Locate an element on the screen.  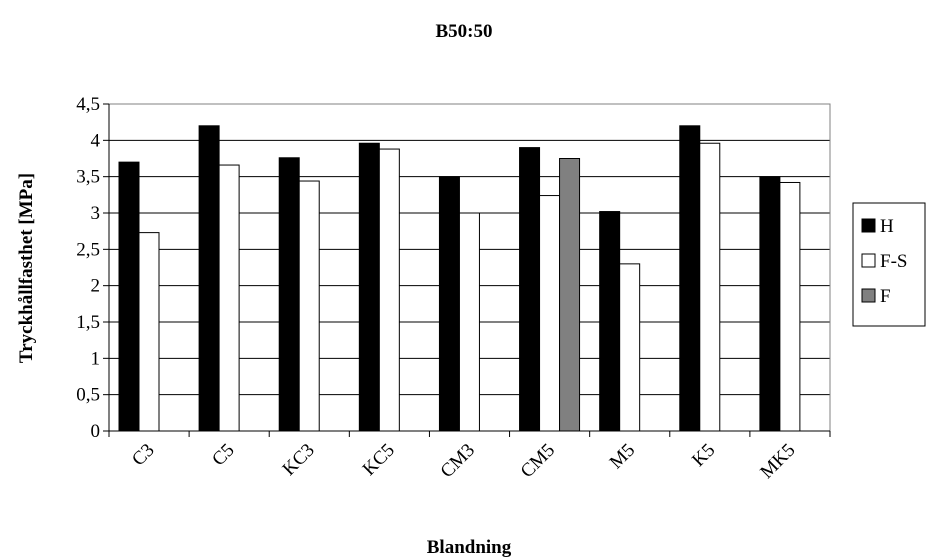
x-tick-labels: C3 C5 KC3 KC5 CM3 CM5 M5 K5 MK5 is located at coordinates (463, 461).